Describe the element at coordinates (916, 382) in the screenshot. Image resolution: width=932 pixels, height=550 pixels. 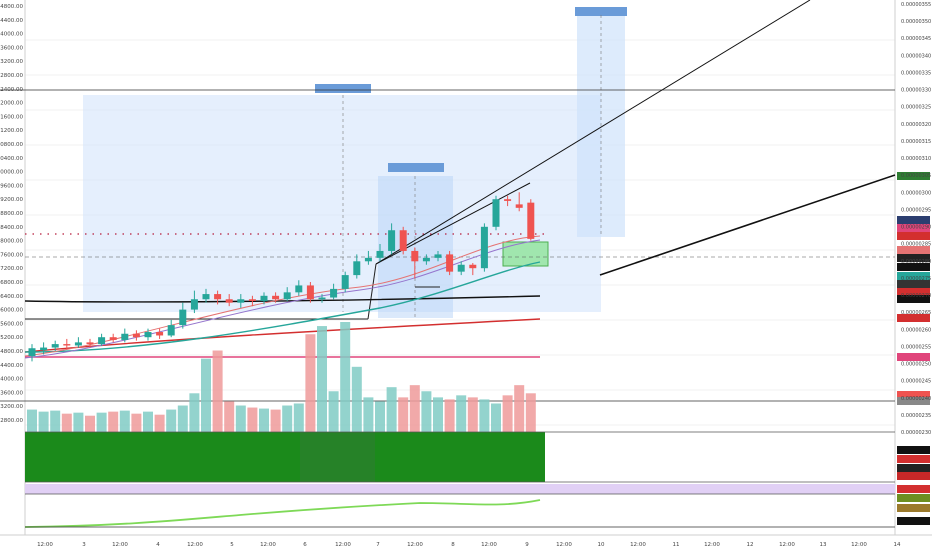
I see `right-tick-label: 0.00000245` at that location.